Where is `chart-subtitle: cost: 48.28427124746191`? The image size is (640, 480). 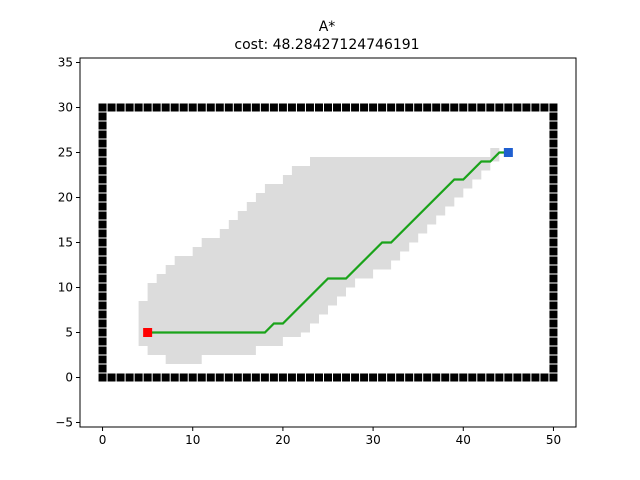
chart-subtitle: cost: 48.28427124746191 is located at coordinates (326, 45).